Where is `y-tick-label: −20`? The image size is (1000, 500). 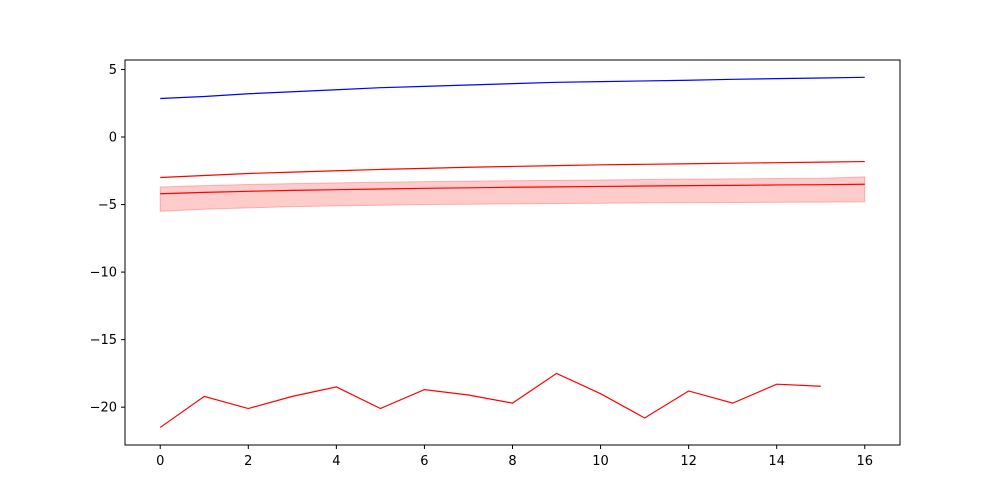
y-tick-label: −20 is located at coordinates (103, 408).